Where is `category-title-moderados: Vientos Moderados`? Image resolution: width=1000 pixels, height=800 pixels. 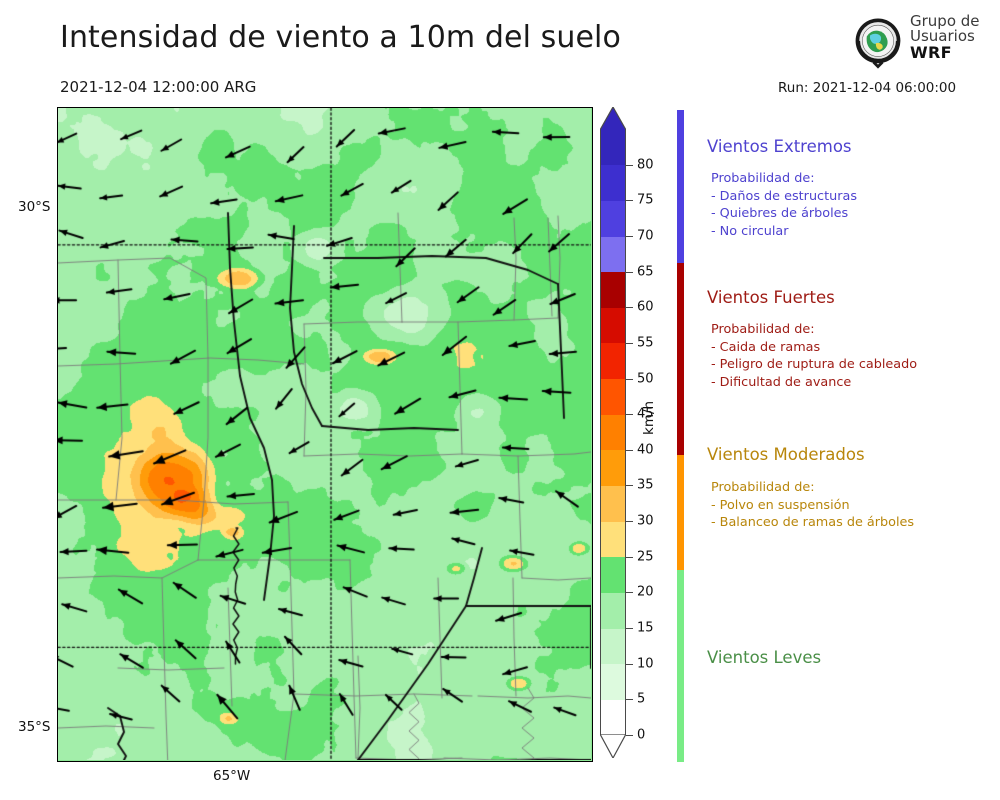 category-title-moderados: Vientos Moderados is located at coordinates (786, 454).